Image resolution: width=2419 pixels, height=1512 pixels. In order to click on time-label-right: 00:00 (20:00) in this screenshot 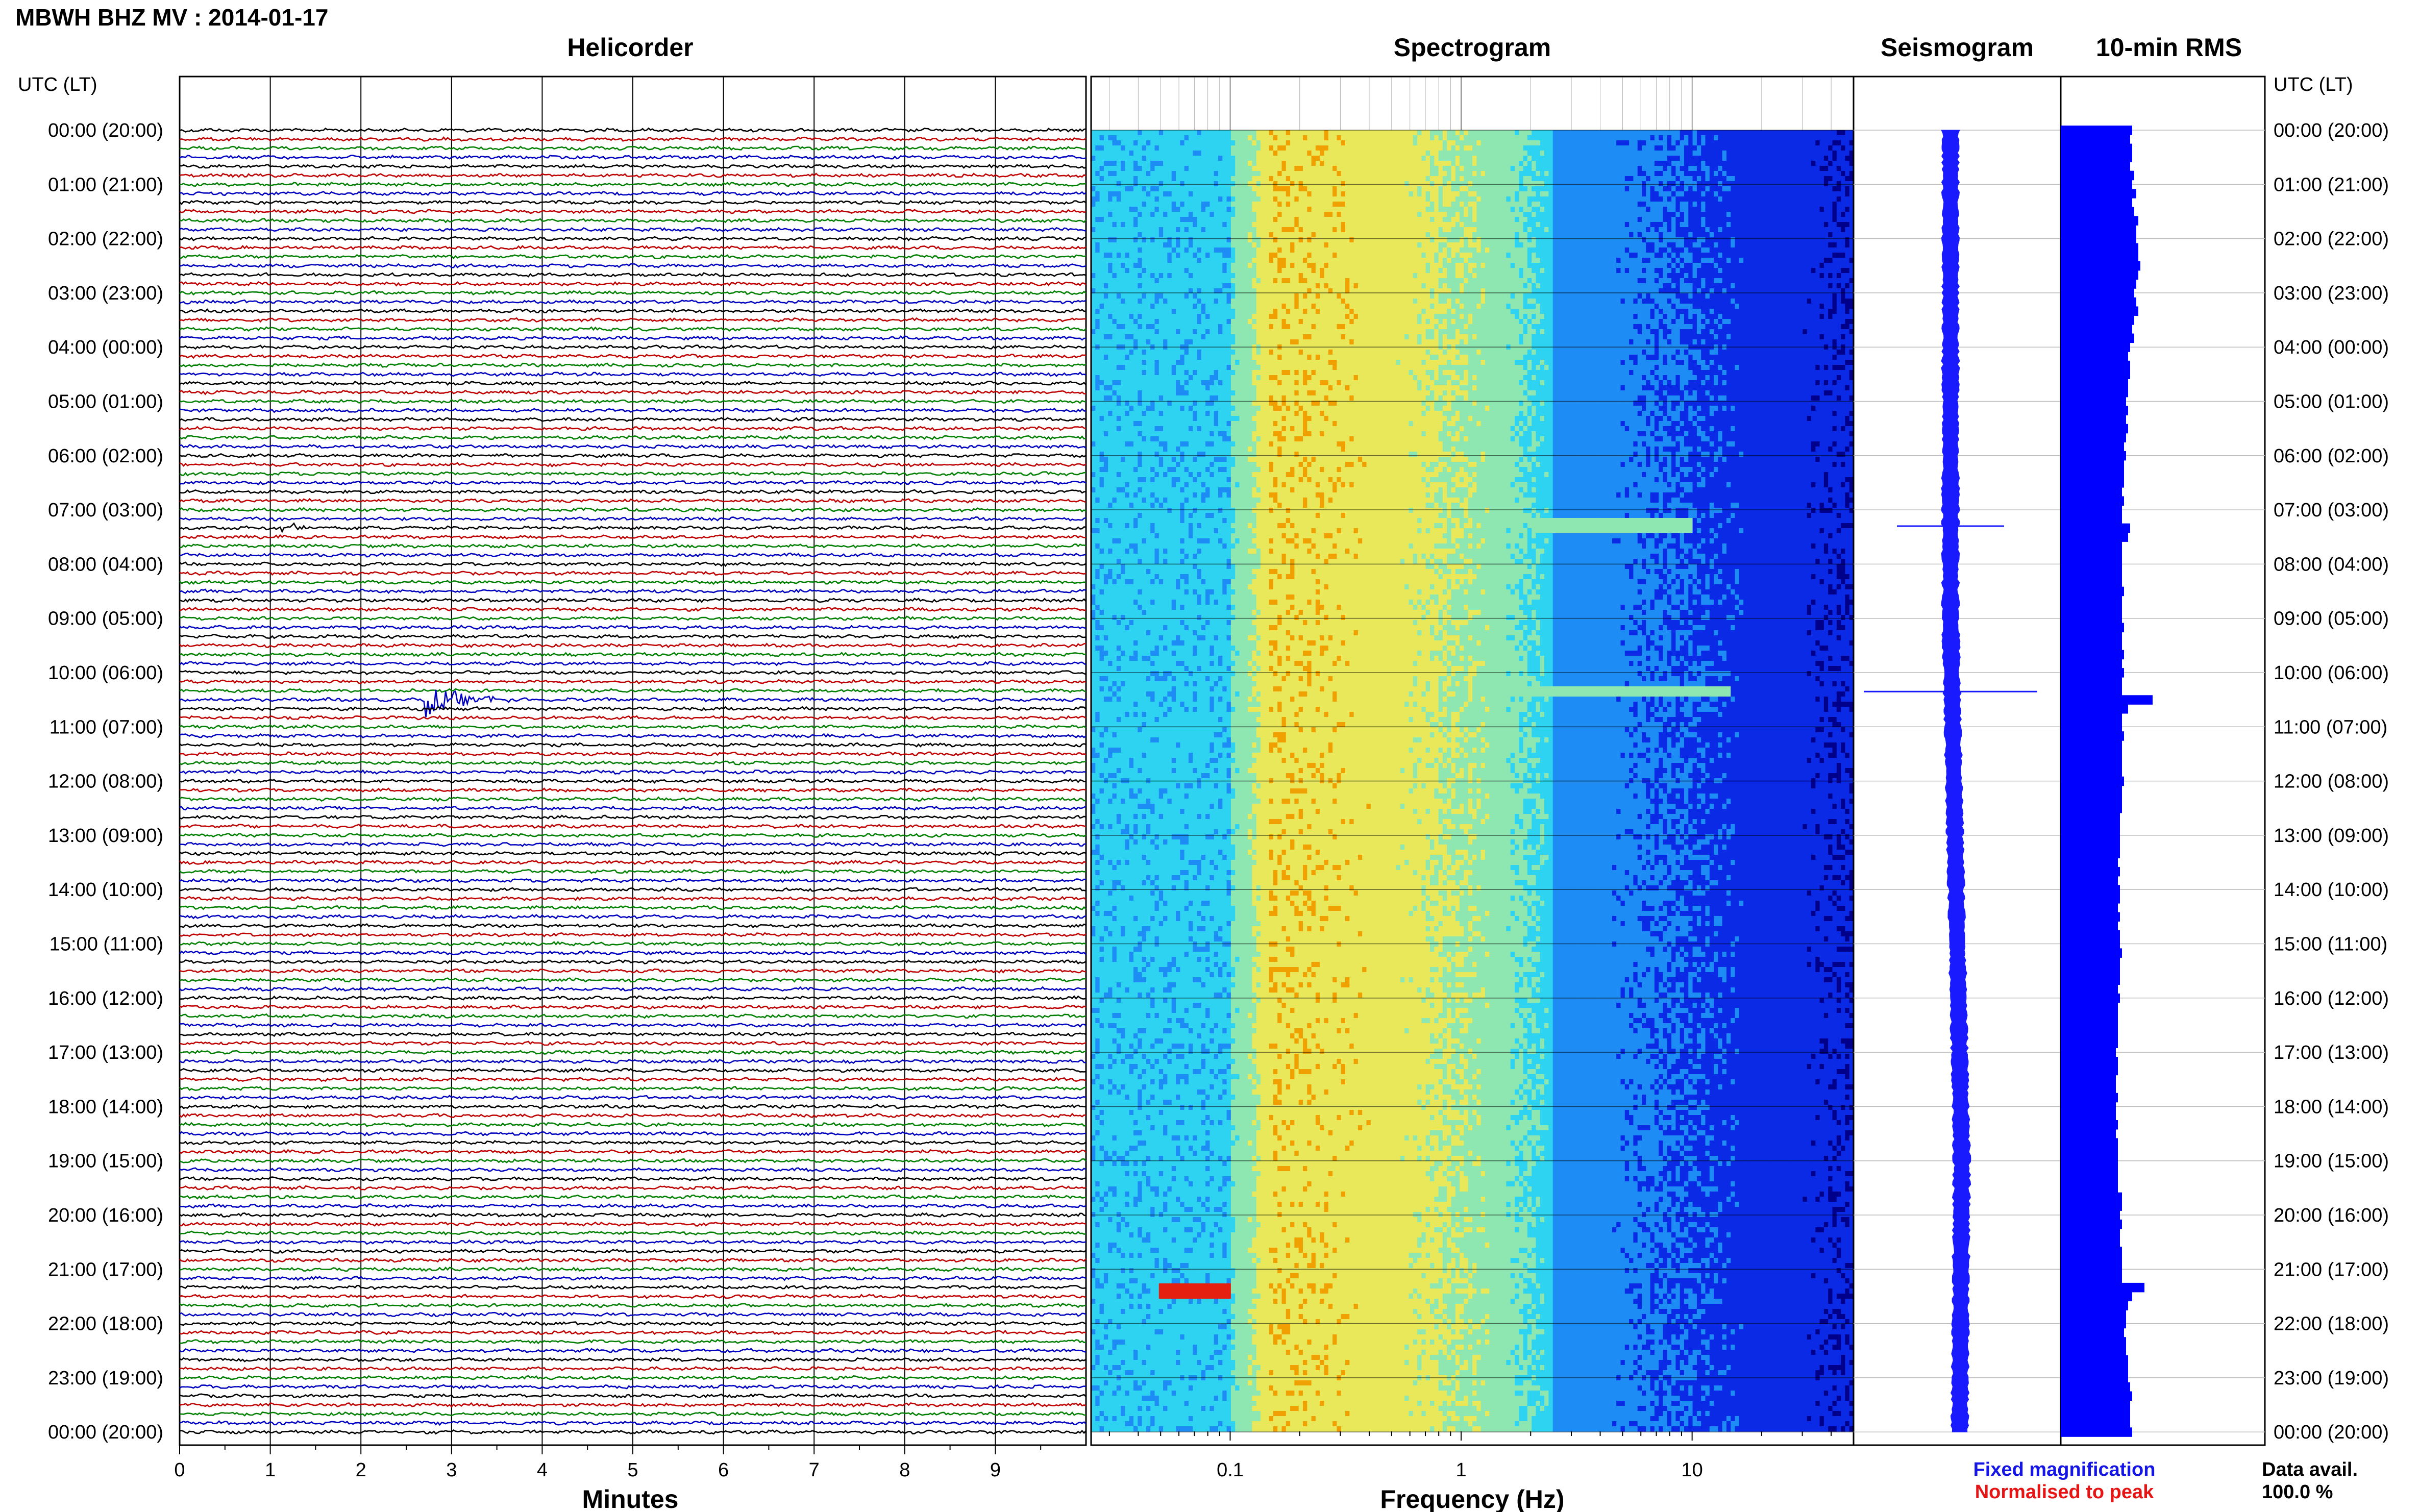, I will do `click(2331, 130)`.